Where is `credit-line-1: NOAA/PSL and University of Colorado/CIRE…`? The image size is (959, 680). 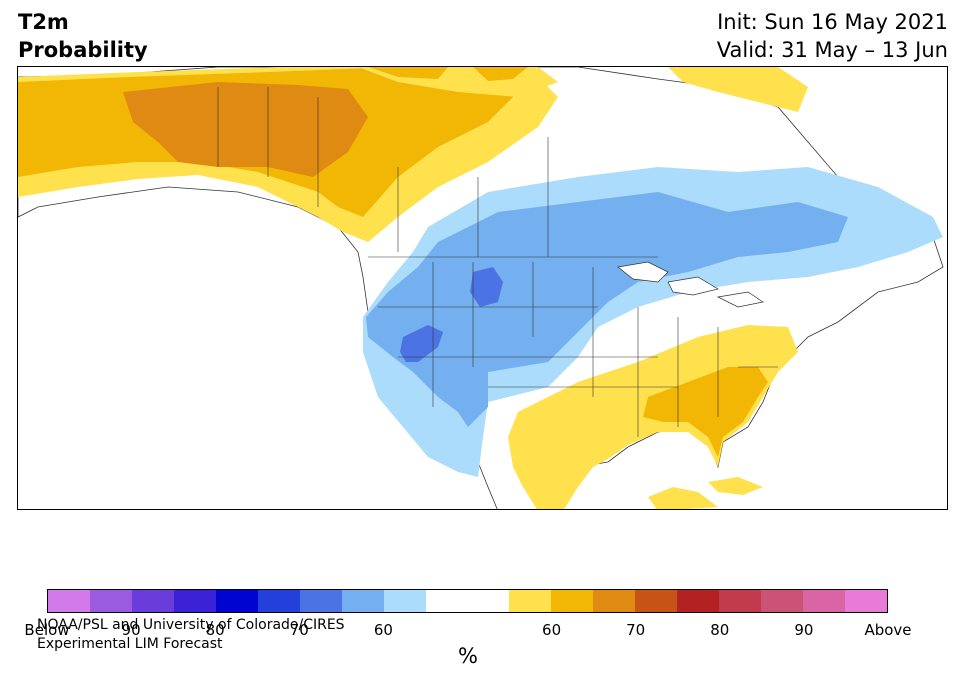
credit-line-1: NOAA/PSL and University of Colorado/CIRE… is located at coordinates (191, 625).